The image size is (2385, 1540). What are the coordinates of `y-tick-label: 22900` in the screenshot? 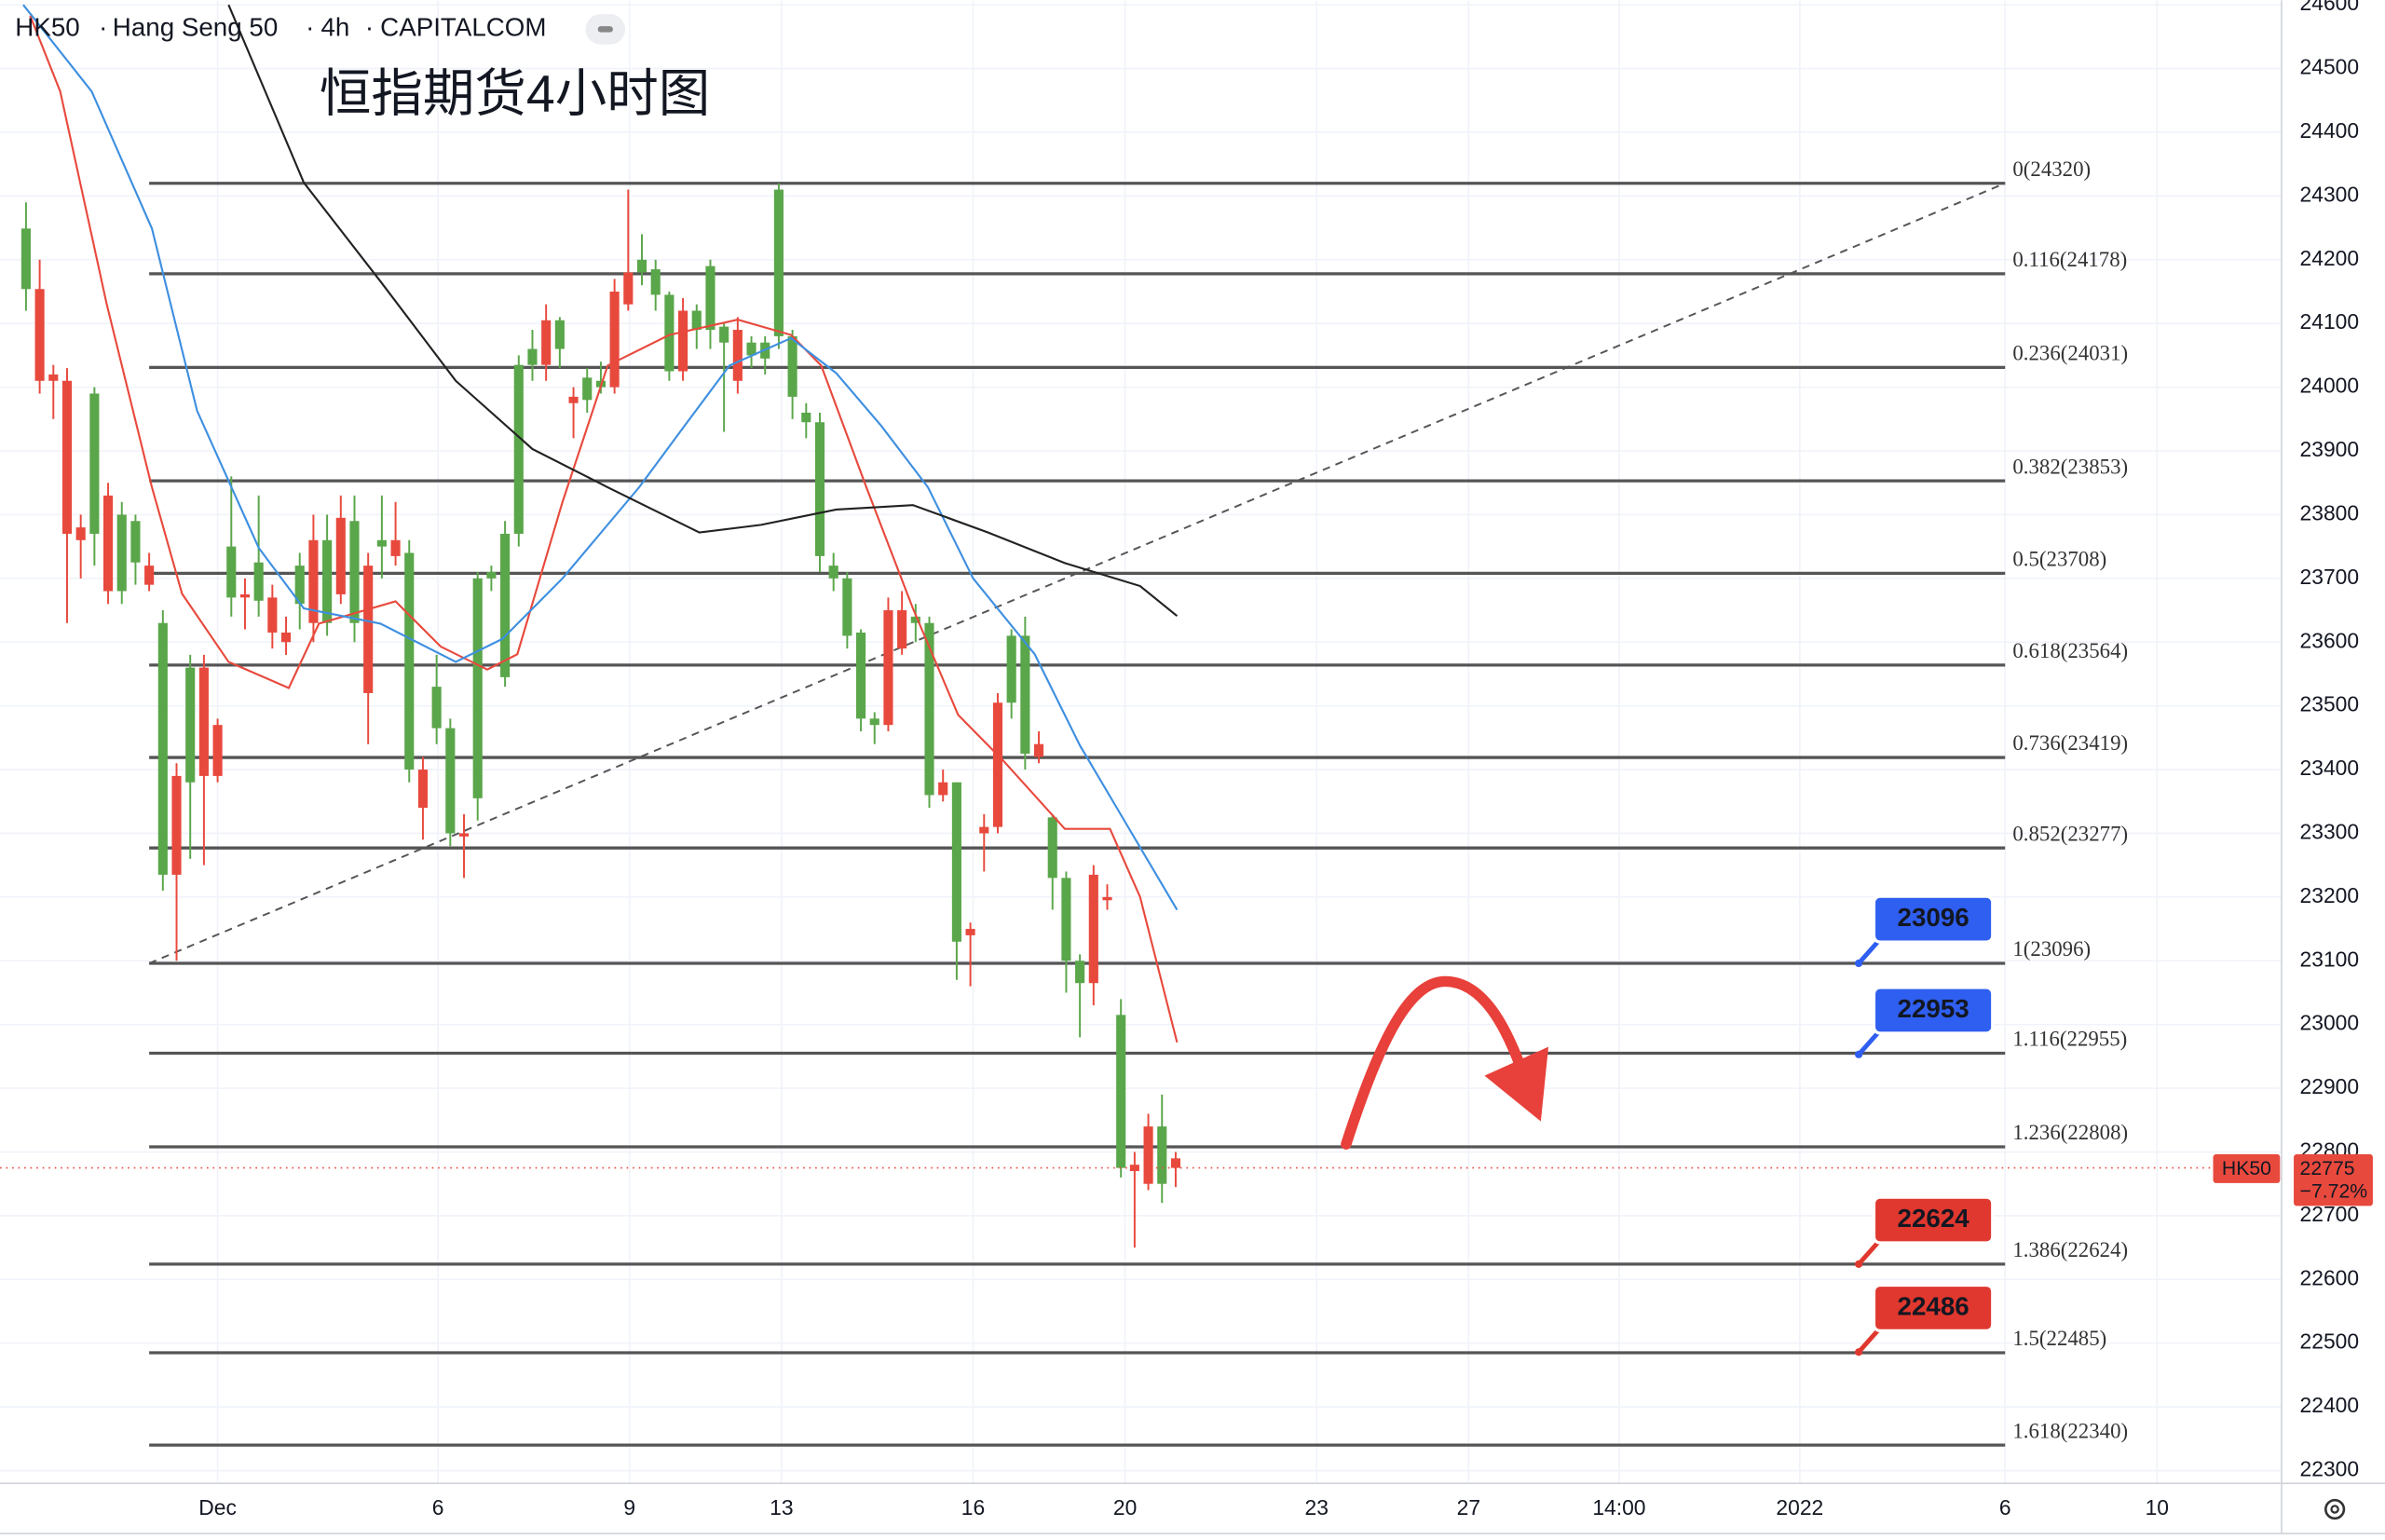 It's located at (2330, 1086).